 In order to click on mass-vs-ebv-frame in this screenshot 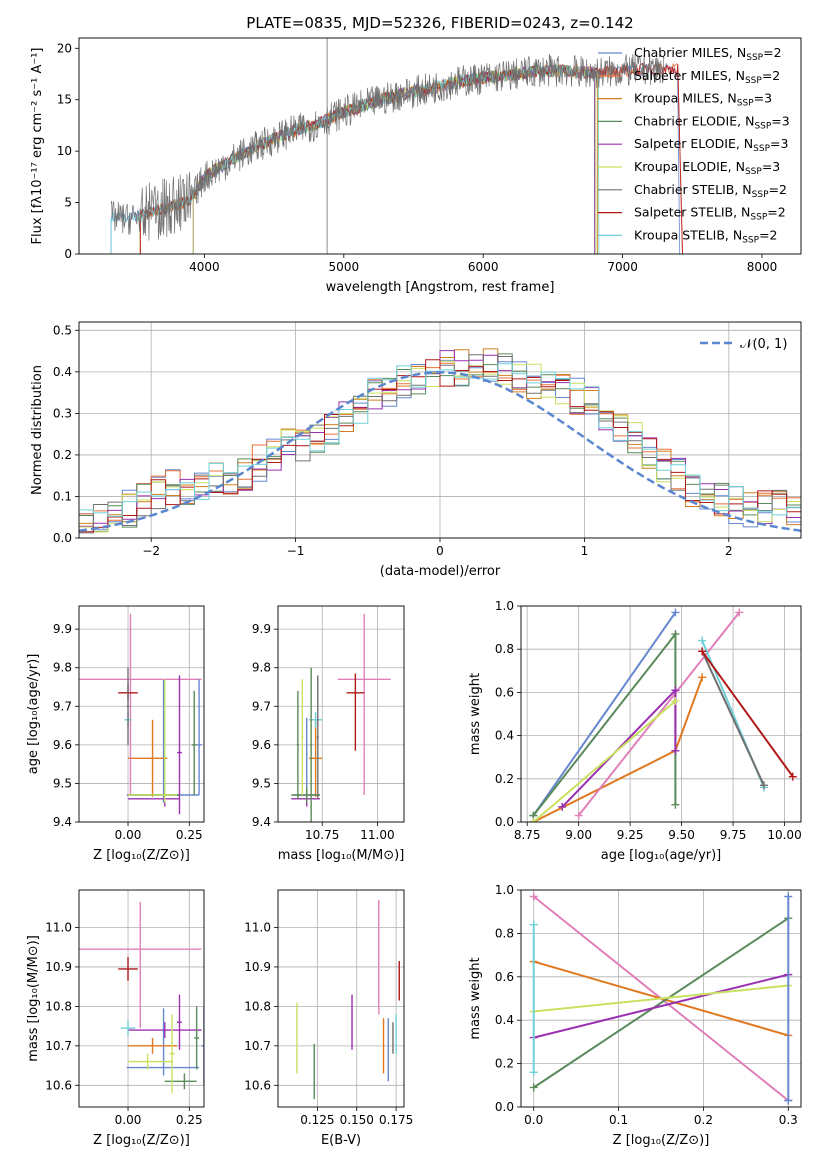, I will do `click(341, 998)`.